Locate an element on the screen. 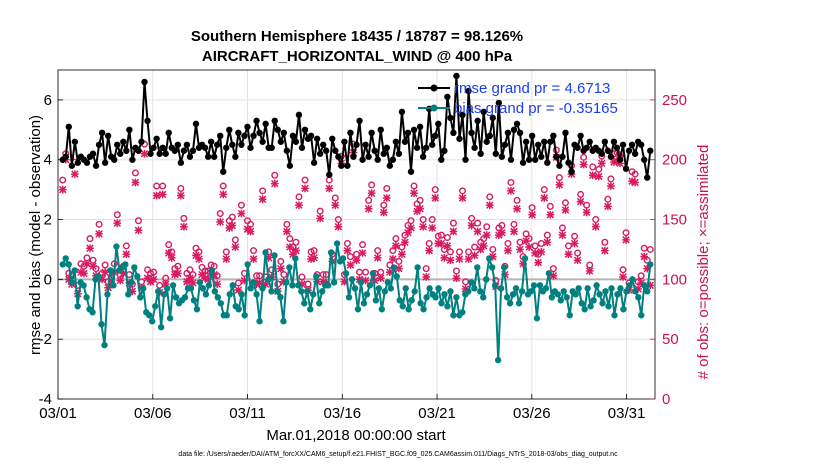  x-tick-label: 03/31 is located at coordinates (627, 413).